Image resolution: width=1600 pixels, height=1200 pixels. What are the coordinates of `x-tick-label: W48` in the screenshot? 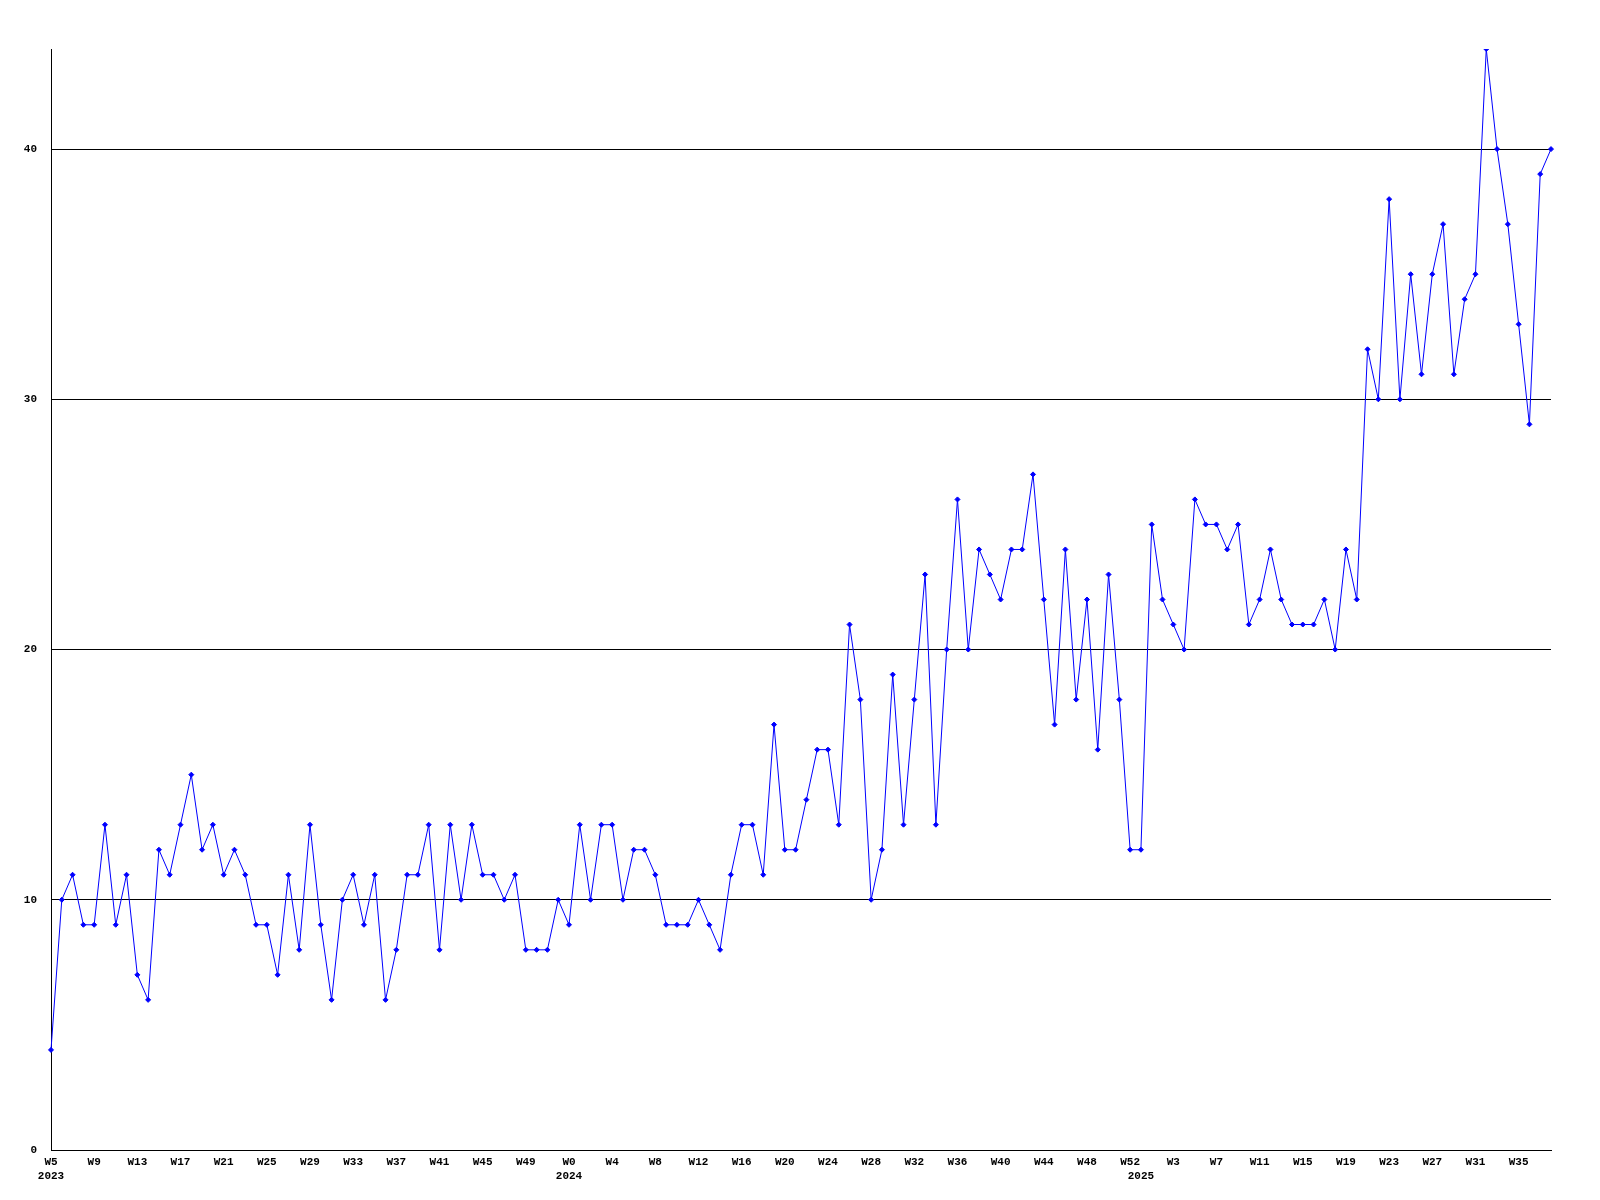 It's located at (1087, 1162).